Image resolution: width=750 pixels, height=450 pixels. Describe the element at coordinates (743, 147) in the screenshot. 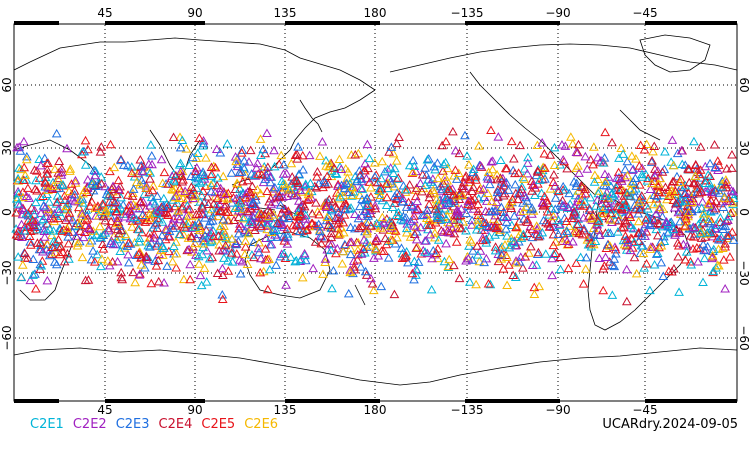

I see `right-lat-label: 30` at that location.